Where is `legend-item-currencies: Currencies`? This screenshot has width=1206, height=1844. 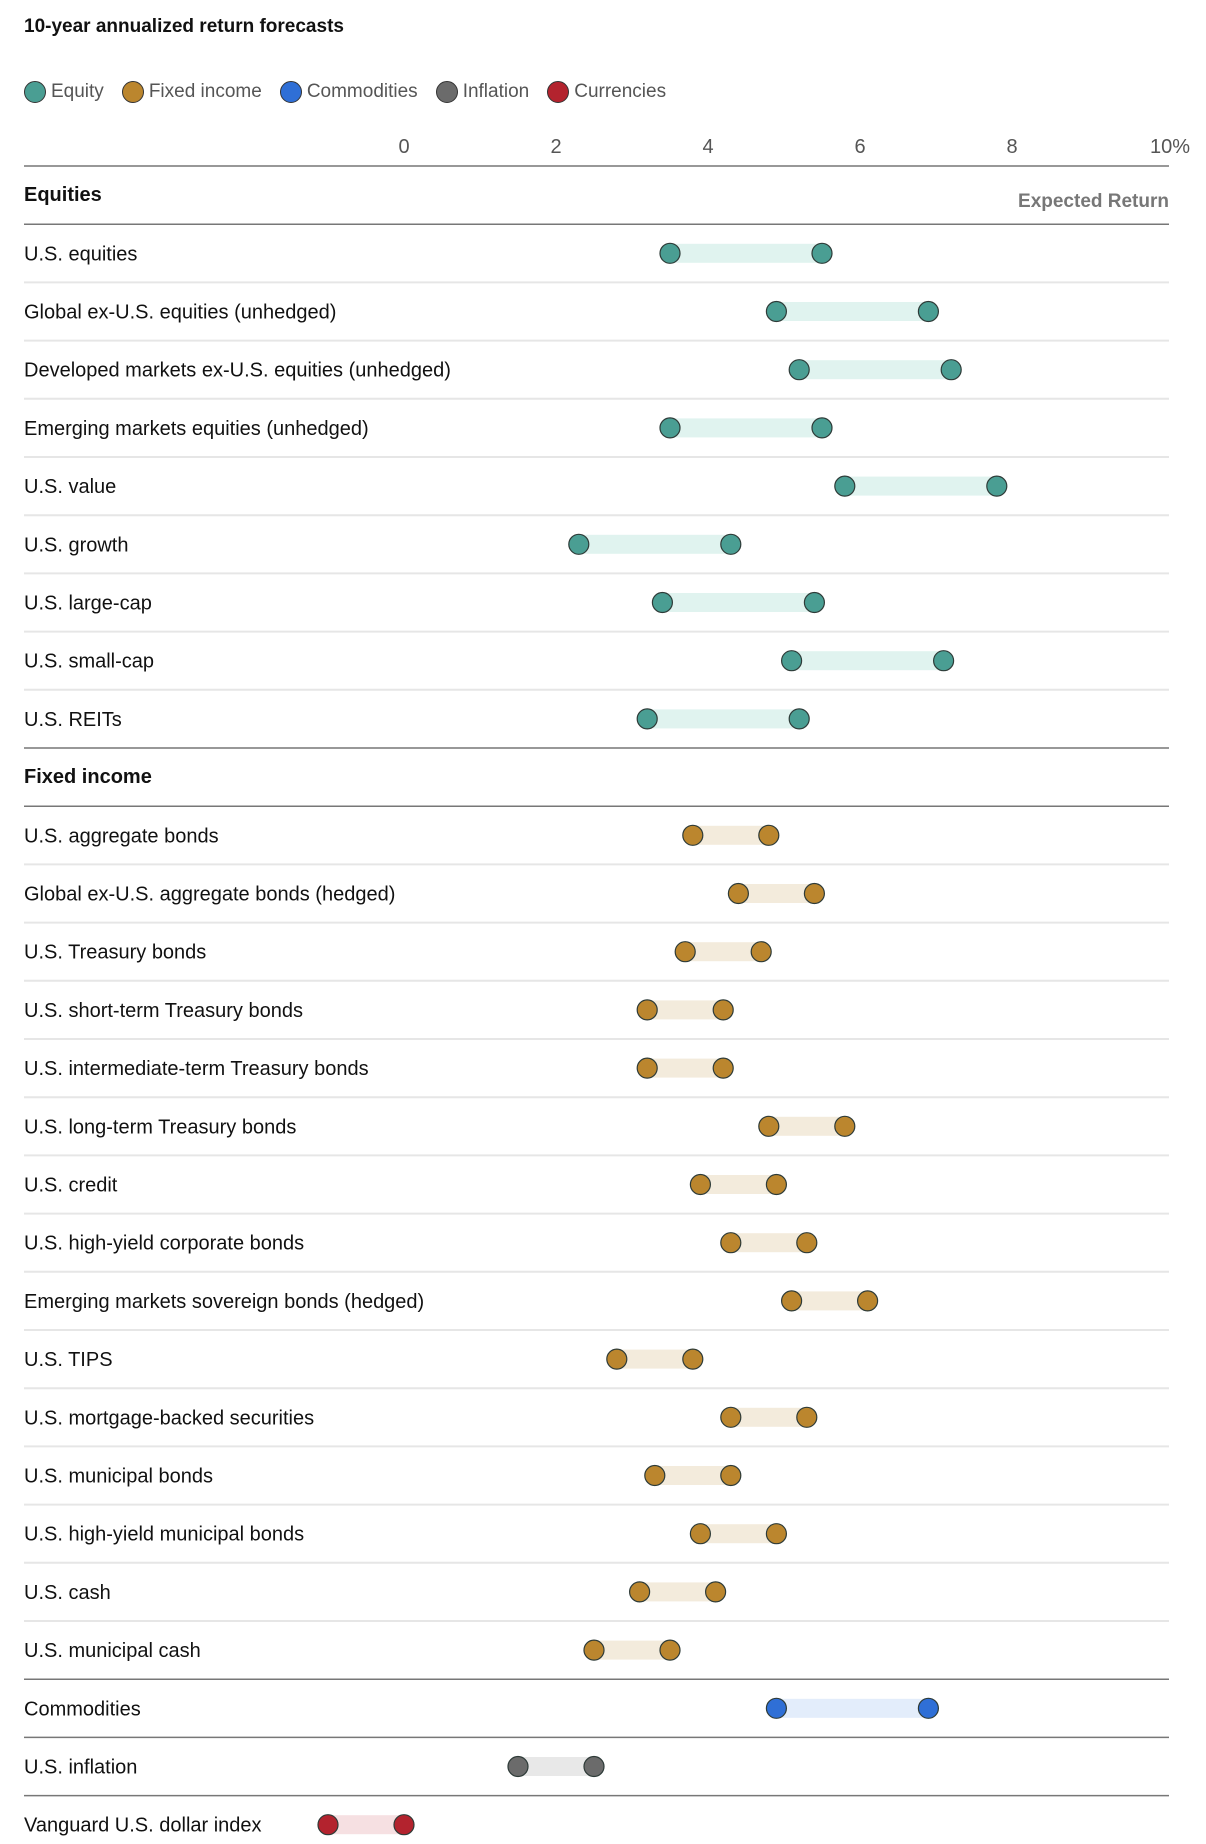 legend-item-currencies: Currencies is located at coordinates (606, 92).